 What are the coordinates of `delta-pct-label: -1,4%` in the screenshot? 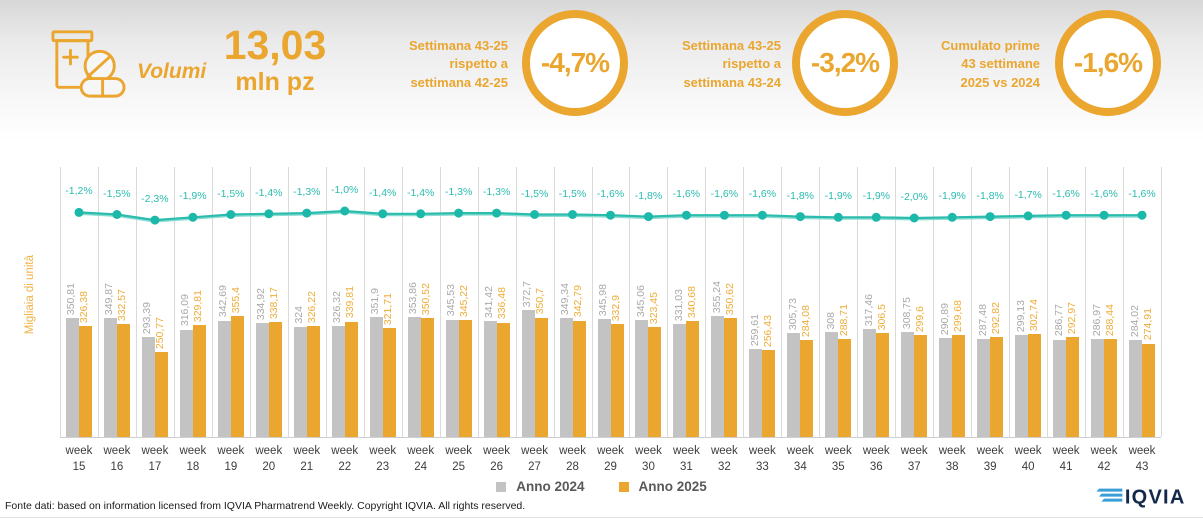 It's located at (269, 192).